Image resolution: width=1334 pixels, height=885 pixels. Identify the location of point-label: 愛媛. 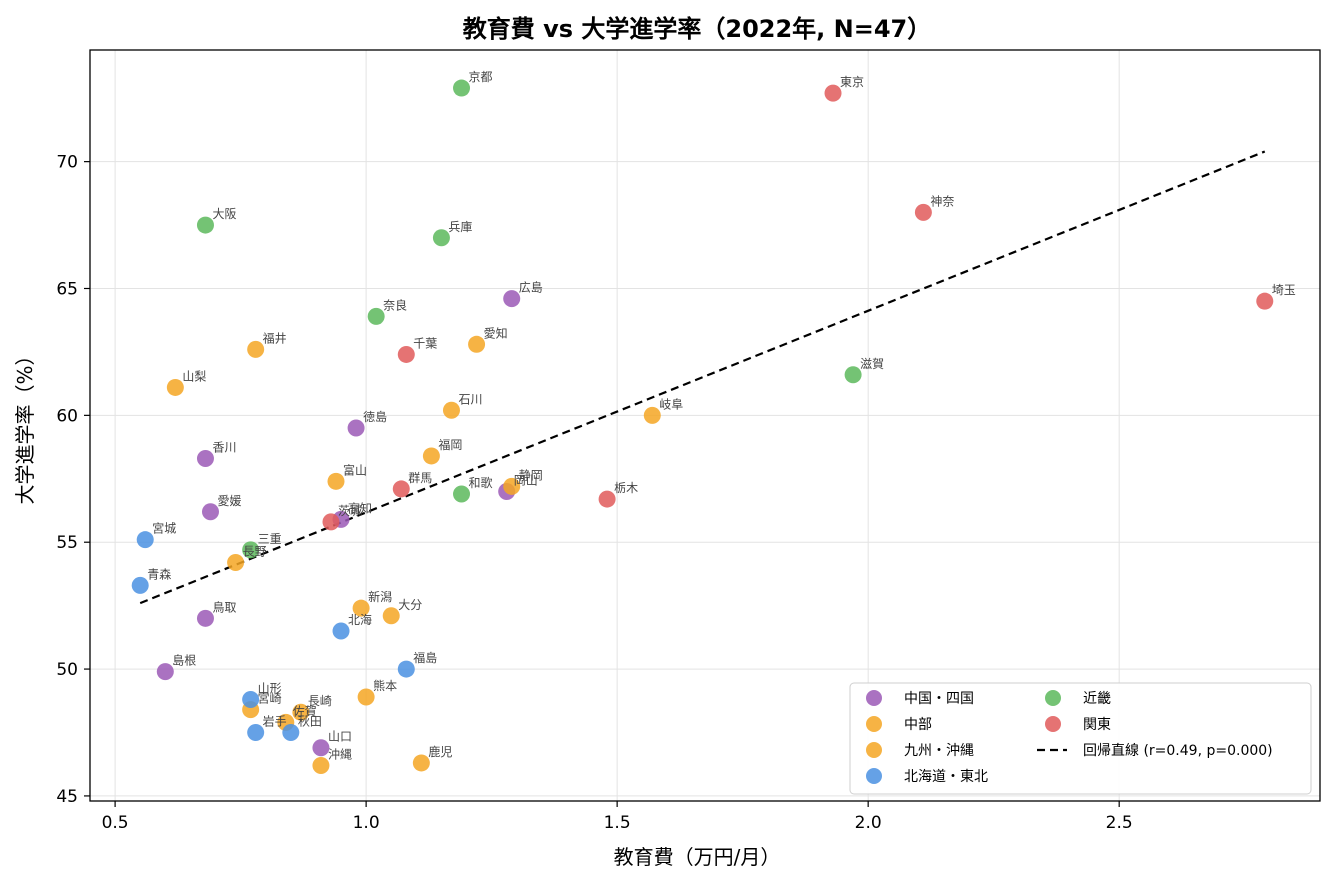
(229, 501).